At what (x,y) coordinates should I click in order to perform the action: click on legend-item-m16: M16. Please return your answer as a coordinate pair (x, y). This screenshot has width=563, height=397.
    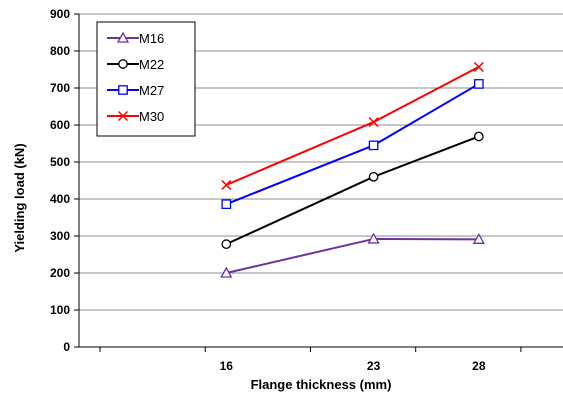
    Looking at the image, I should click on (135, 38).